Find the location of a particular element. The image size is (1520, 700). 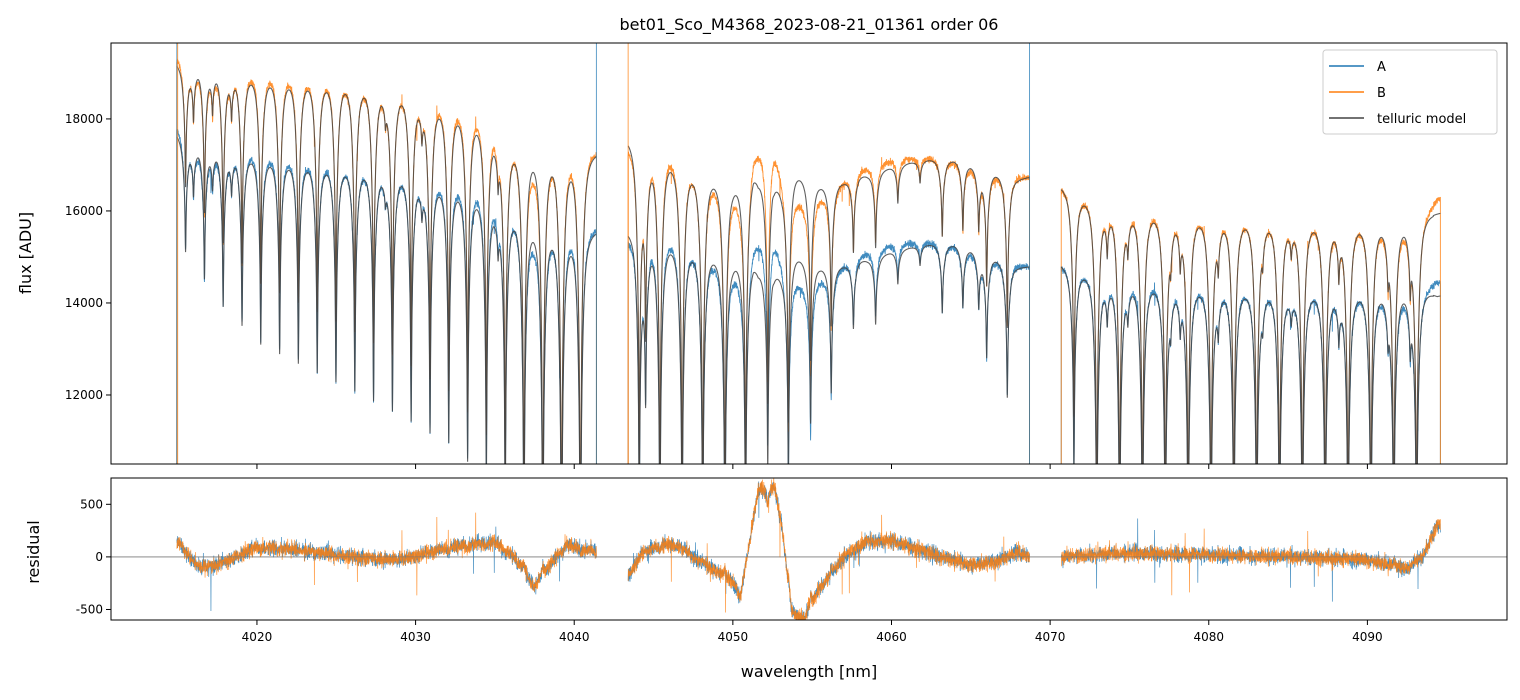

x-axis-label: wavelength [nm] is located at coordinates (809, 671).